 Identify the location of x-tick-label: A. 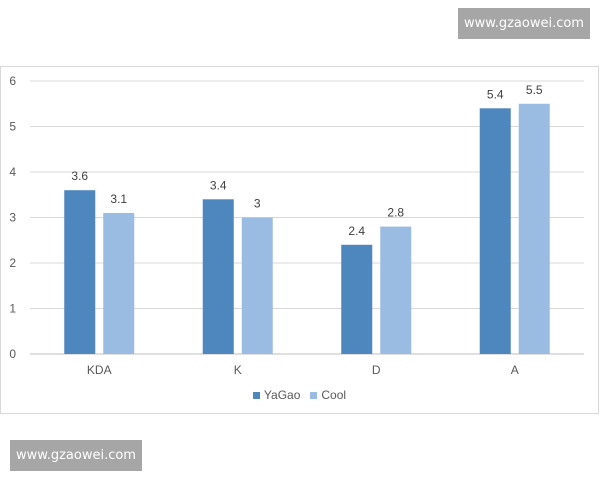
(515, 370).